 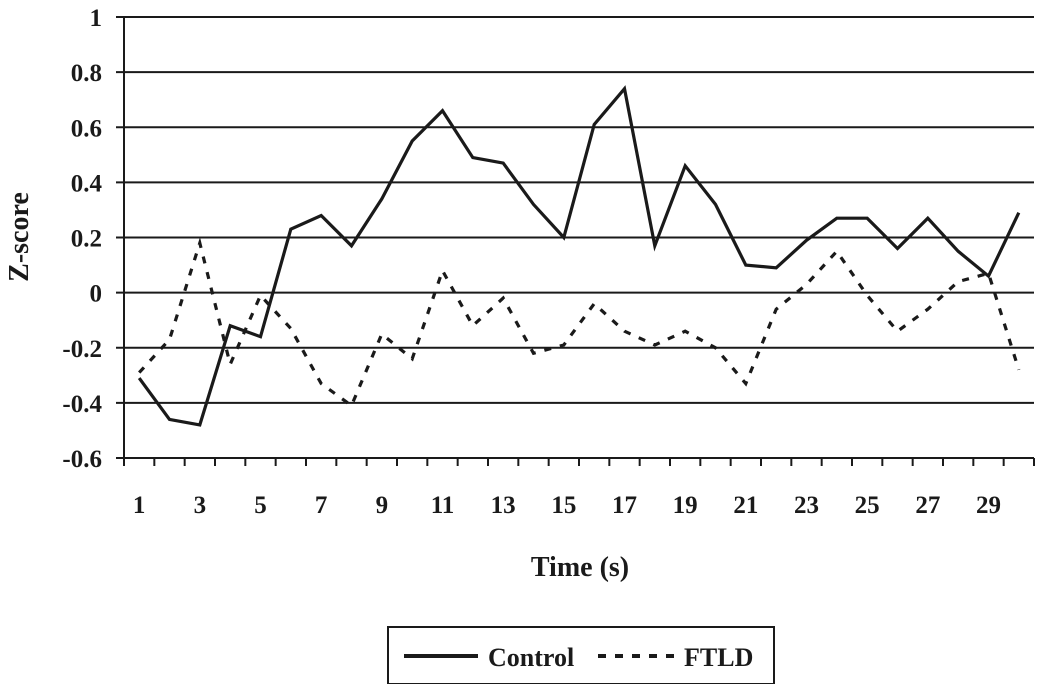 I want to click on y-tick-label: 0.6, so click(x=86, y=128).